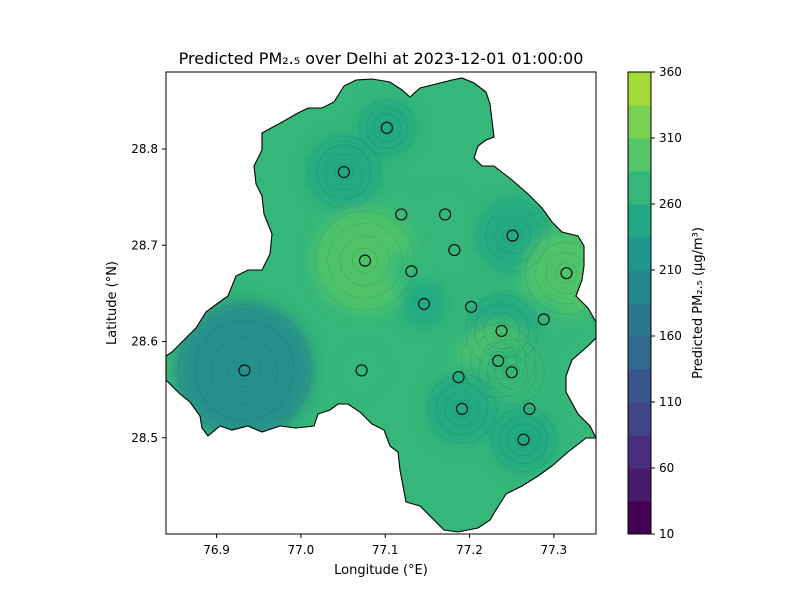  I want to click on colorbar-tick-label: 360, so click(670, 72).